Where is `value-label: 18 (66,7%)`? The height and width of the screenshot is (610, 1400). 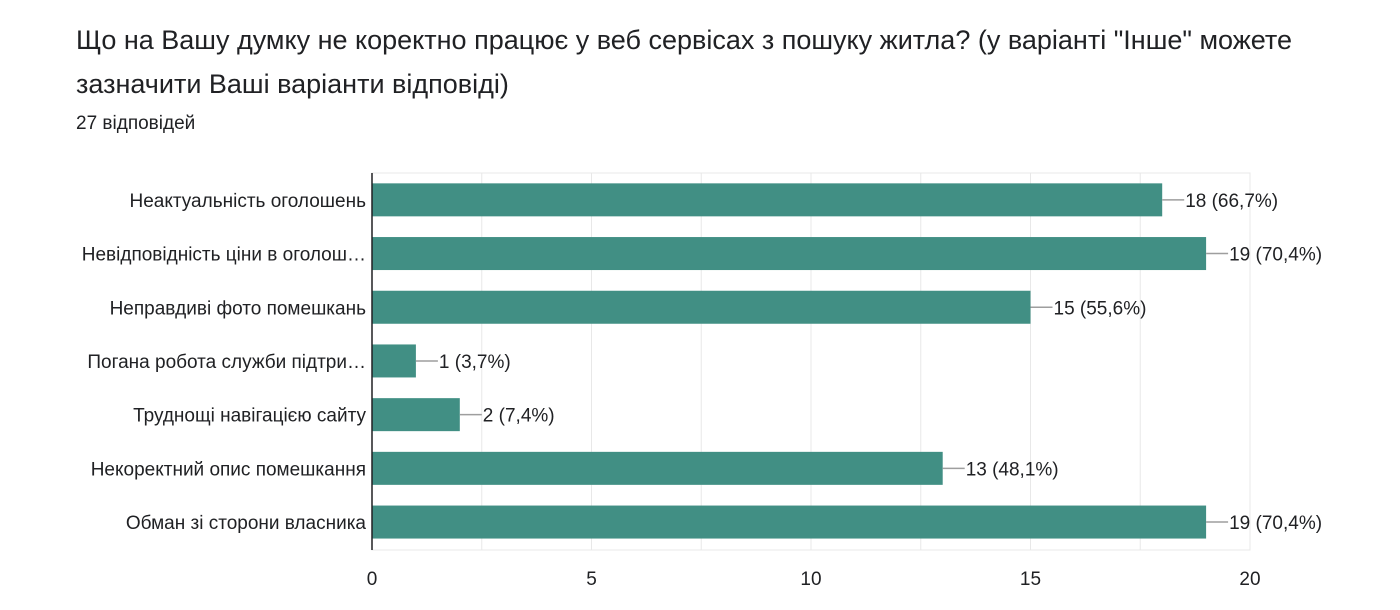 value-label: 18 (66,7%) is located at coordinates (1231, 201).